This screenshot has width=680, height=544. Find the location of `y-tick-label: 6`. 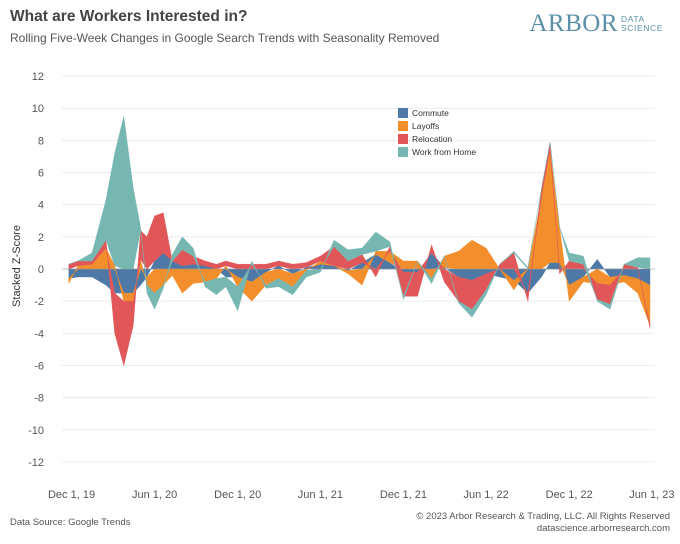

y-tick-label: 6 is located at coordinates (41, 174).